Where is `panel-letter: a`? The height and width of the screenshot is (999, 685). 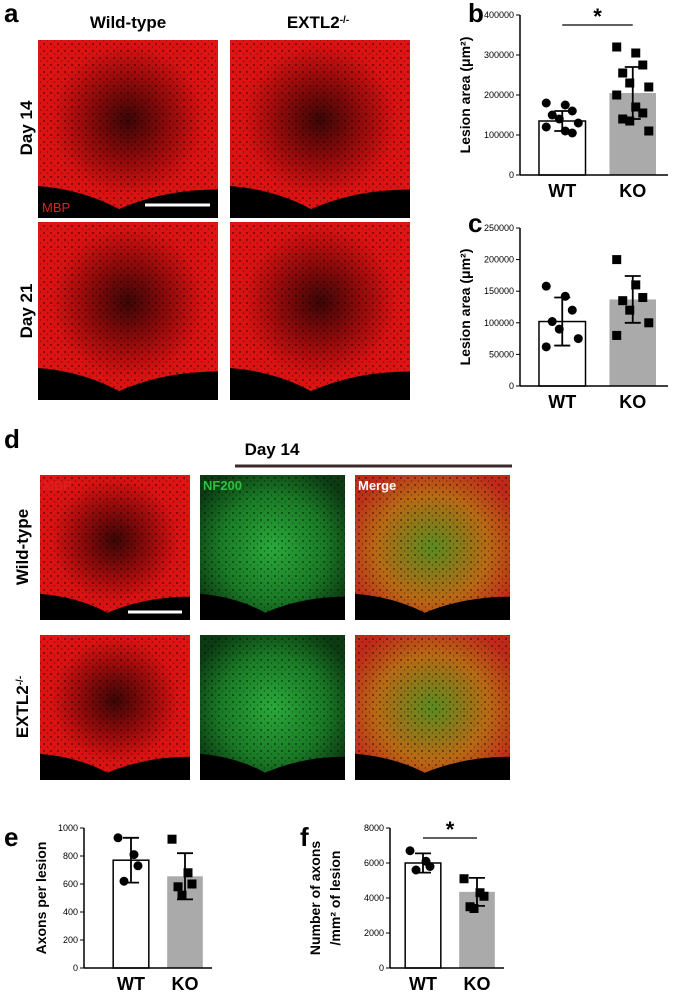
panel-letter: a is located at coordinates (11, 14).